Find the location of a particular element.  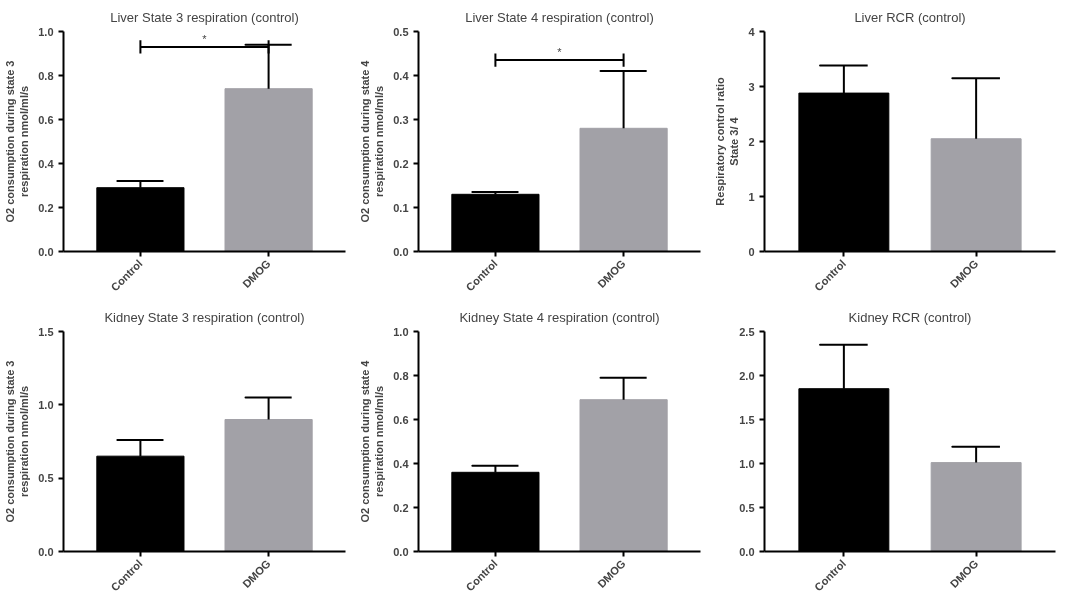

y-axis-title: Respiratory control ratio State 3/ 4 is located at coordinates (727, 141).